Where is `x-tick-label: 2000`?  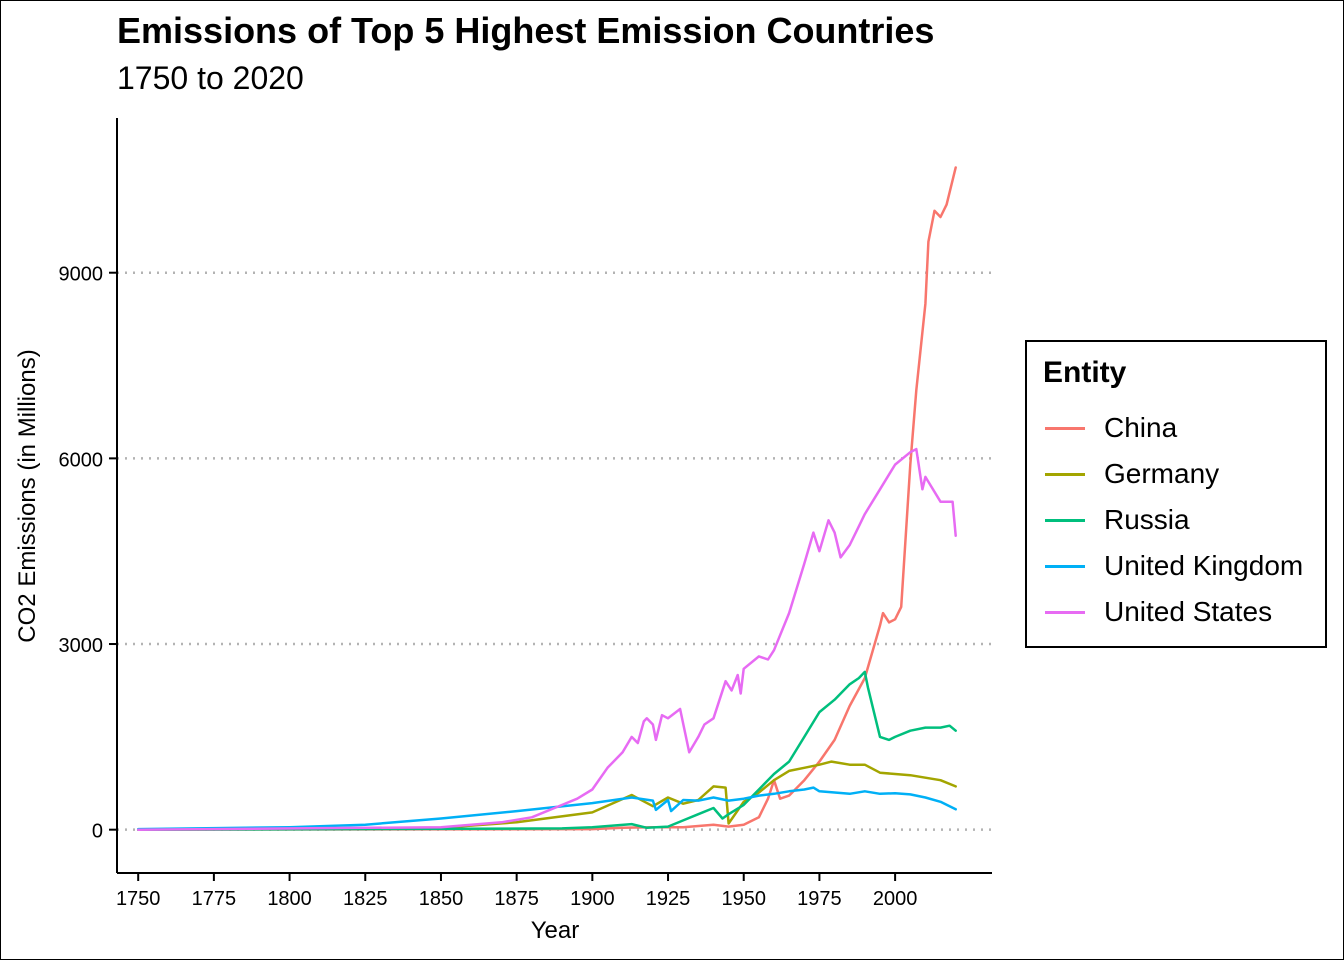 x-tick-label: 2000 is located at coordinates (895, 899).